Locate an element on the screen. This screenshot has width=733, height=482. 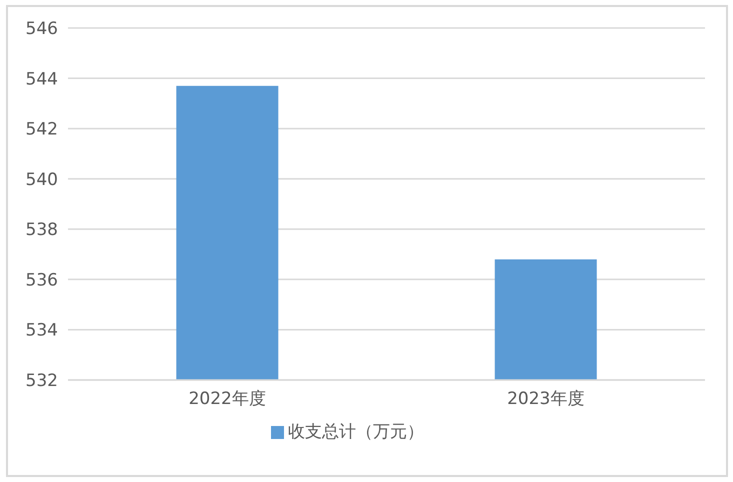
y-tick-label: 532 is located at coordinates (42, 381).